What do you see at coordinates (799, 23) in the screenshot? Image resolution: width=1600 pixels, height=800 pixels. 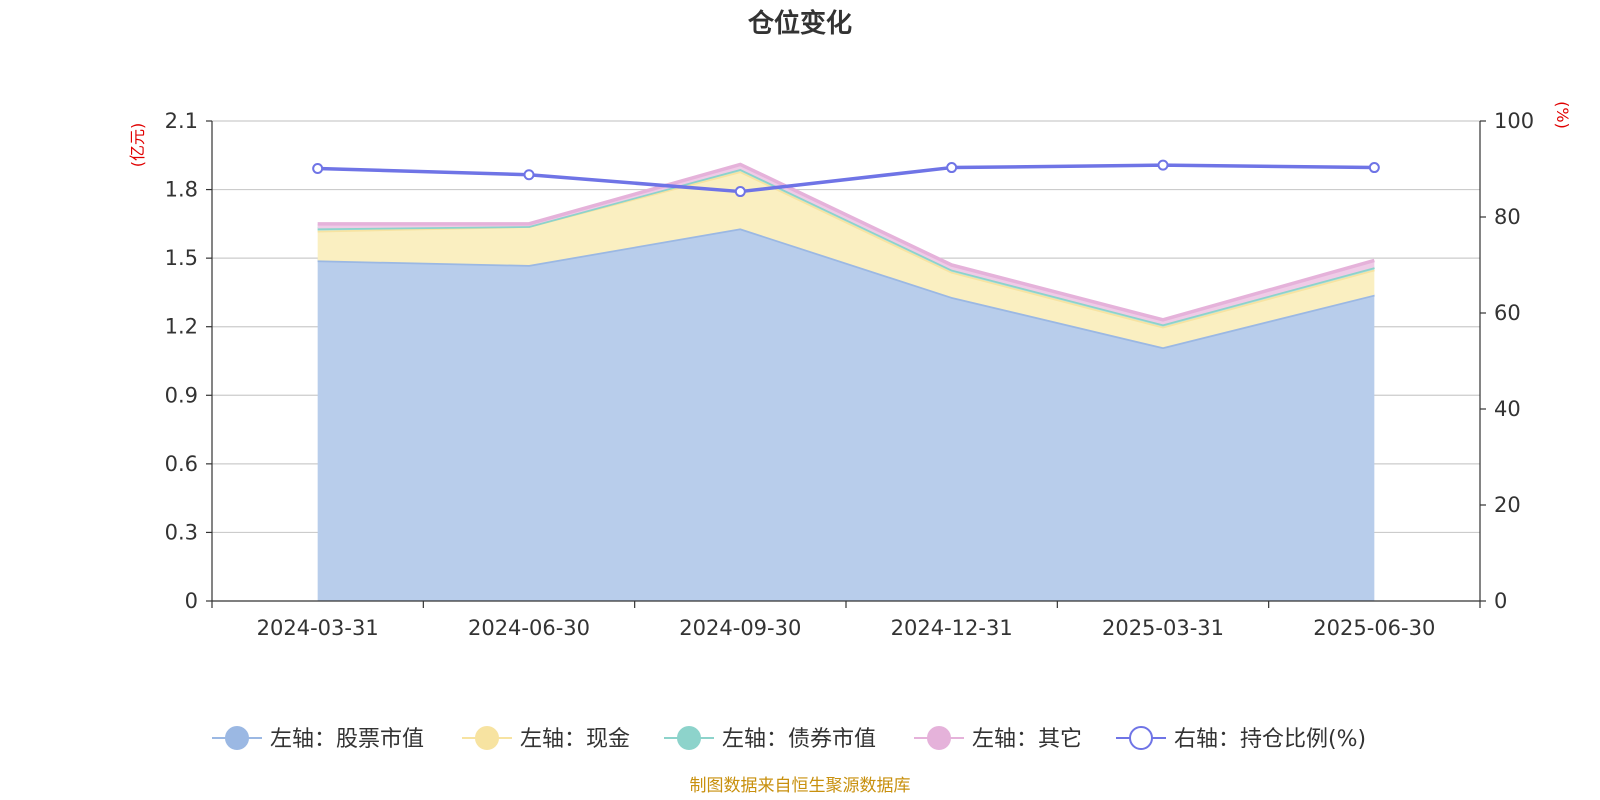 I see `chart-title: 仓位变化` at bounding box center [799, 23].